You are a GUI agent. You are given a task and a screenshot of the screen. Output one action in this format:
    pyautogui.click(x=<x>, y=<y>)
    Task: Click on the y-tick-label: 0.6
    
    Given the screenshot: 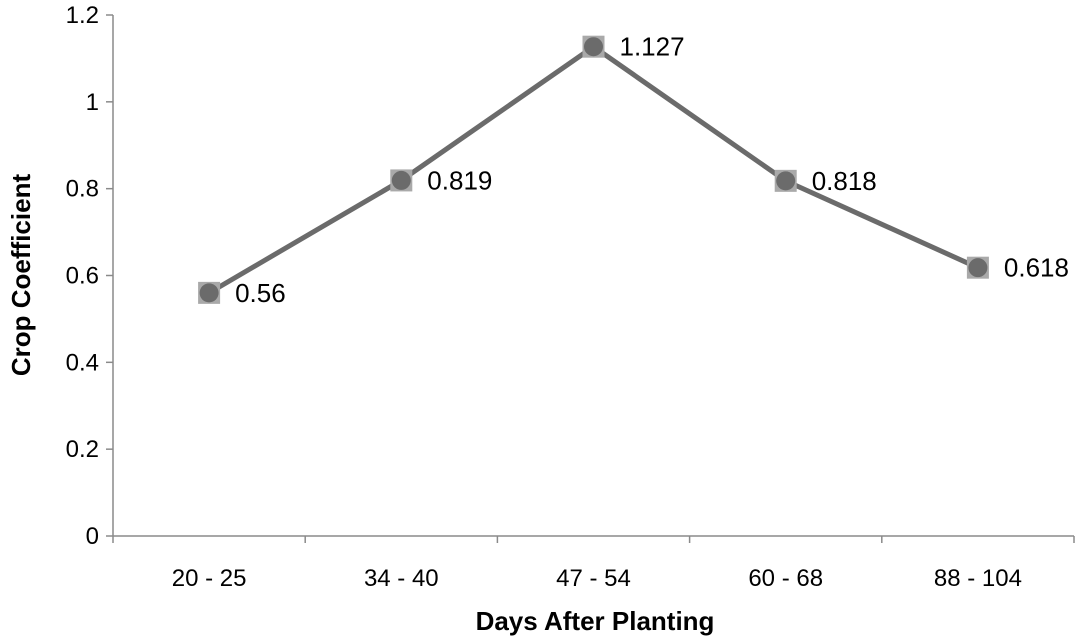 What is the action you would take?
    pyautogui.click(x=82, y=276)
    